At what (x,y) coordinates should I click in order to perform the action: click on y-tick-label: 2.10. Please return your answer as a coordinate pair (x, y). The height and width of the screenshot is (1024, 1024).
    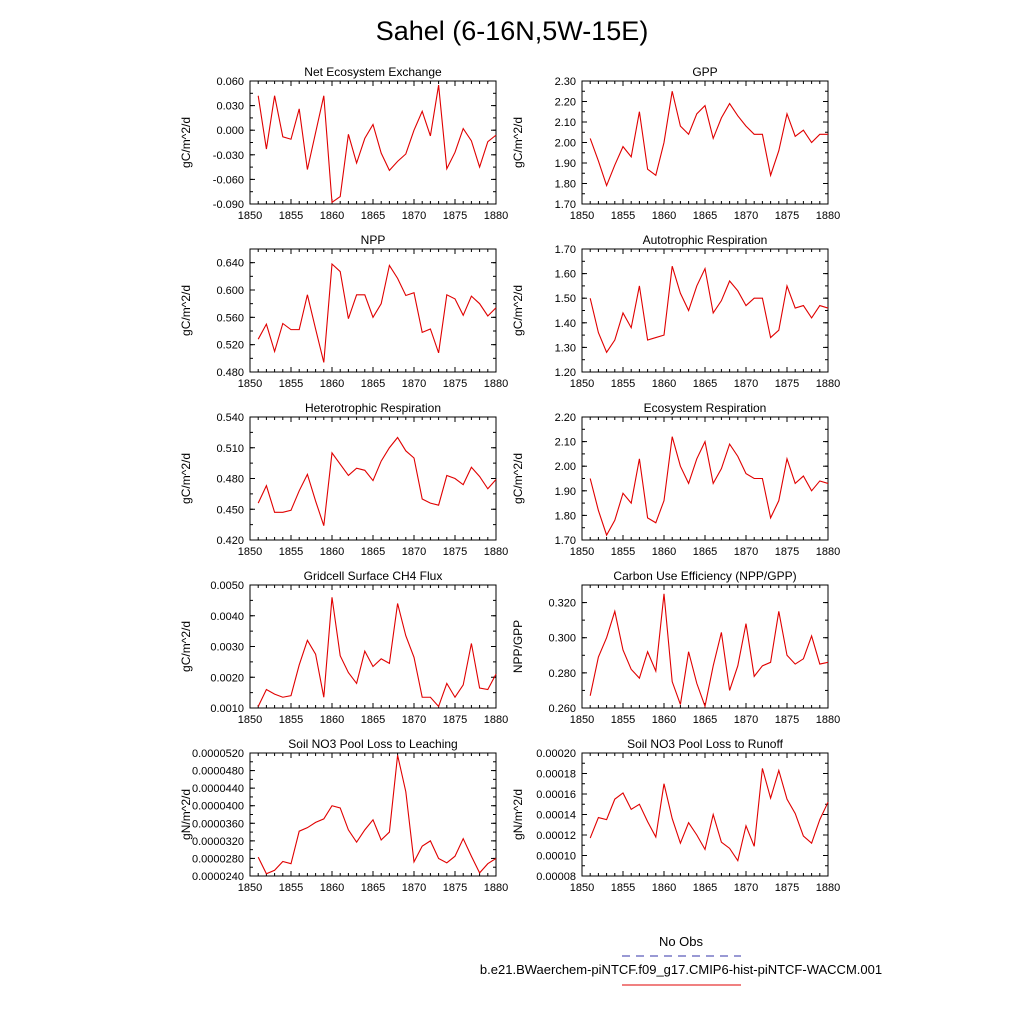
    Looking at the image, I should click on (565, 443).